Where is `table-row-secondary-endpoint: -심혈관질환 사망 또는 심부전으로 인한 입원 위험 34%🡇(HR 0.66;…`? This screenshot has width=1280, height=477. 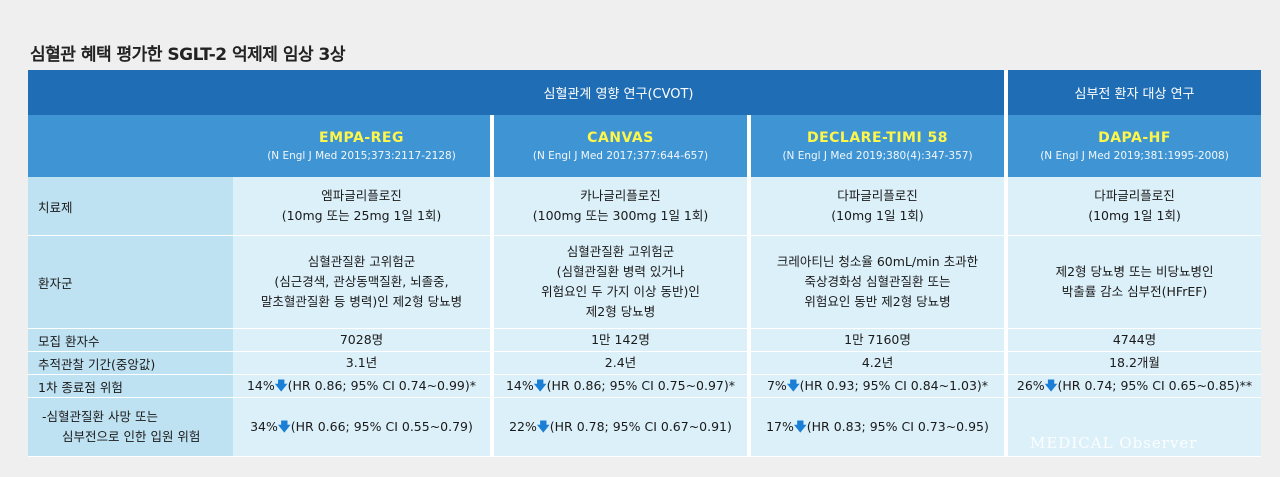
table-row-secondary-endpoint: -심혈관질환 사망 또는 심부전으로 인한 입원 위험 34%🡇(HR 0.66;… is located at coordinates (645, 427).